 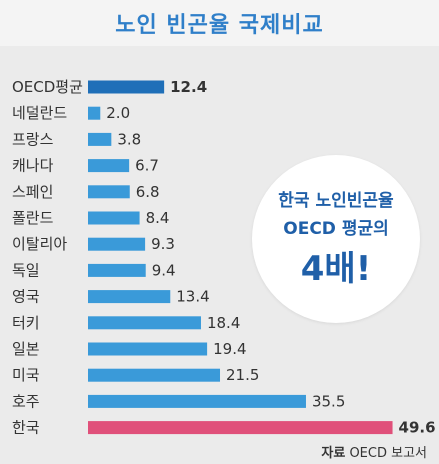 What do you see at coordinates (26, 323) in the screenshot?
I see `category-label: 터키` at bounding box center [26, 323].